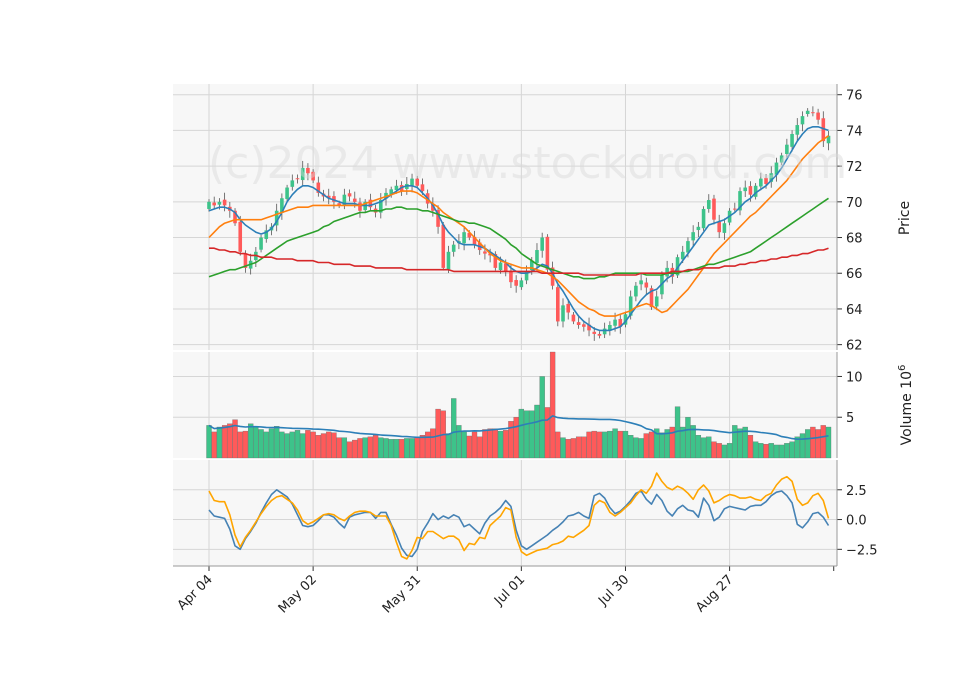  What do you see at coordinates (298, 594) in the screenshot?
I see `x-tick-label: May 02` at bounding box center [298, 594].